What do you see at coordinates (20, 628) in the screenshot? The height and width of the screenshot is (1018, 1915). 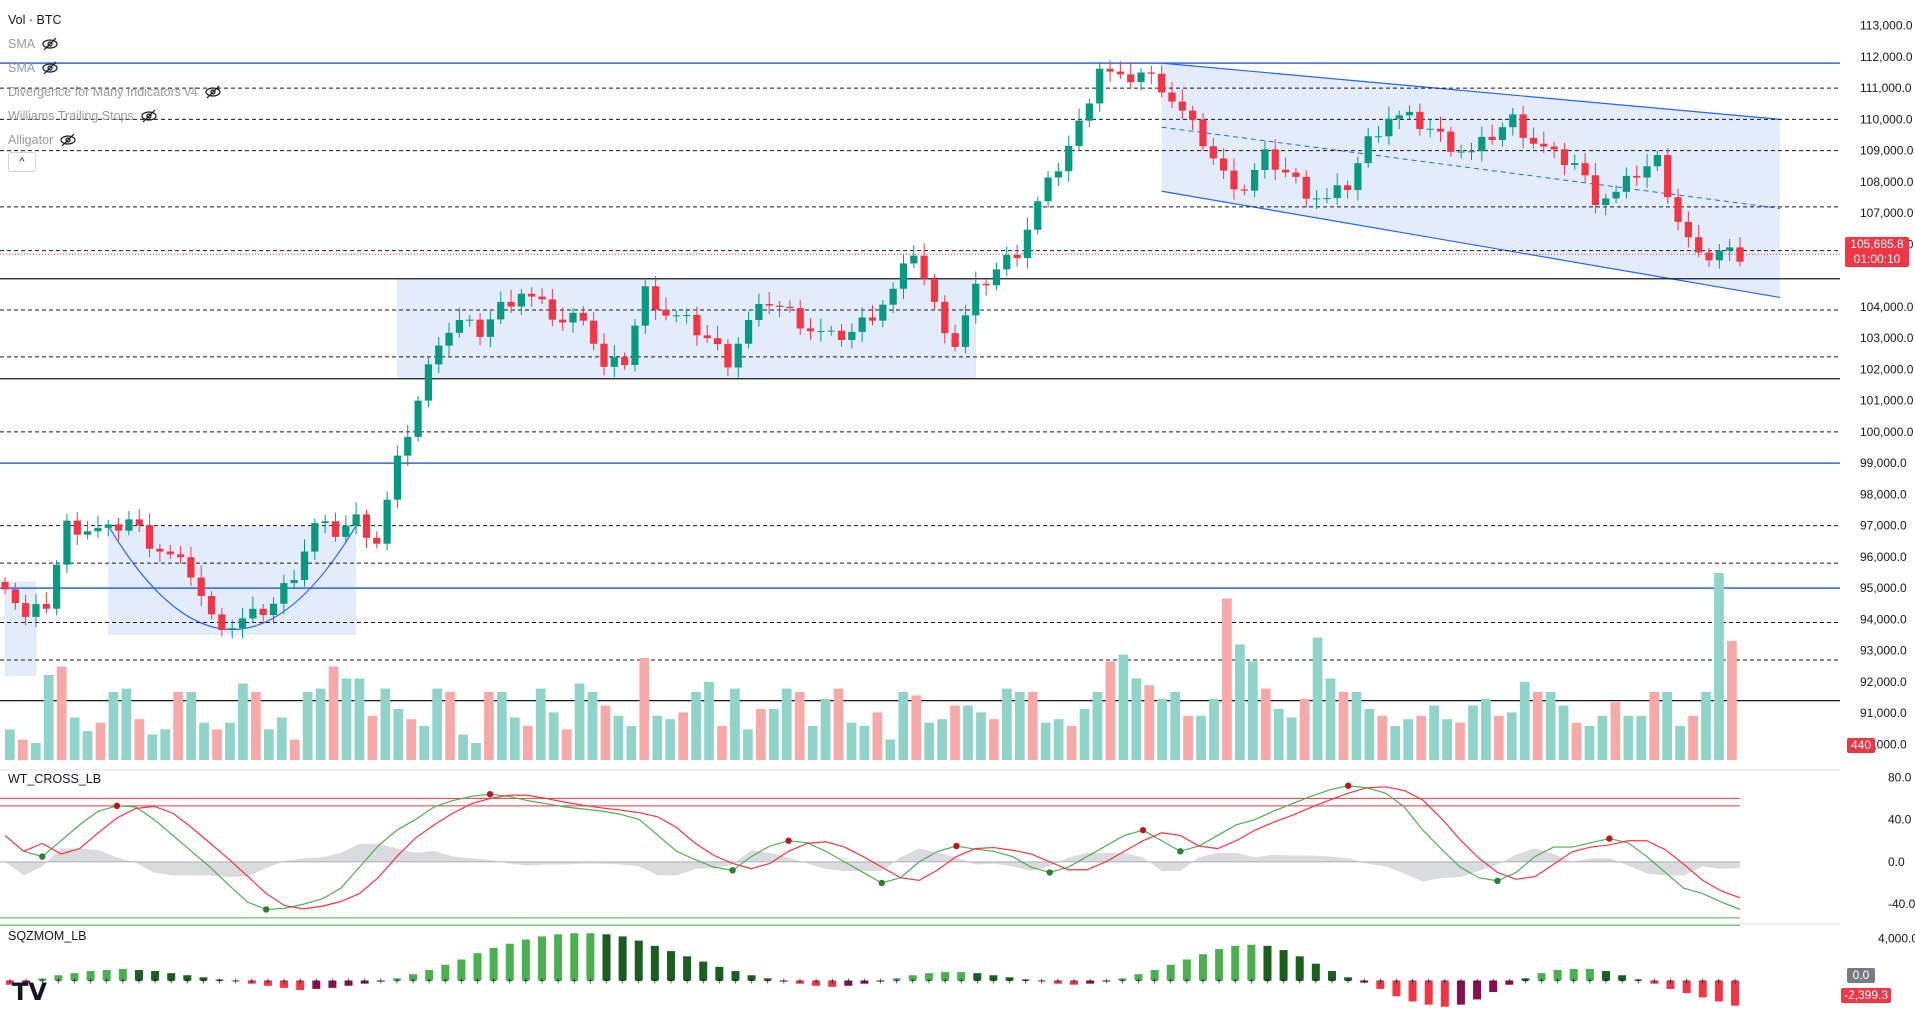 I see `zone-range-left` at bounding box center [20, 628].